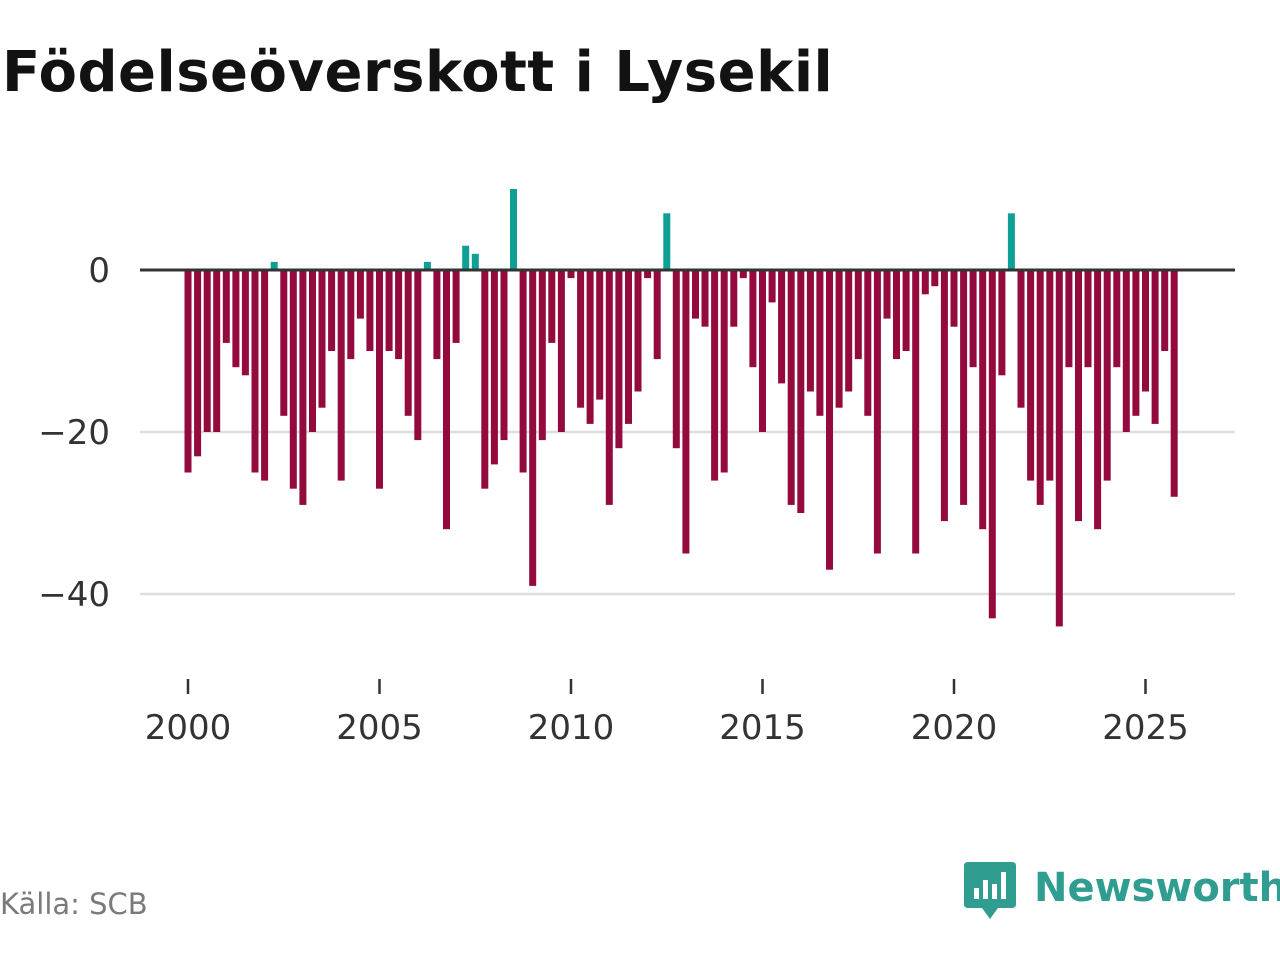  I want to click on brand-name: Newsworthy, so click(1157, 888).